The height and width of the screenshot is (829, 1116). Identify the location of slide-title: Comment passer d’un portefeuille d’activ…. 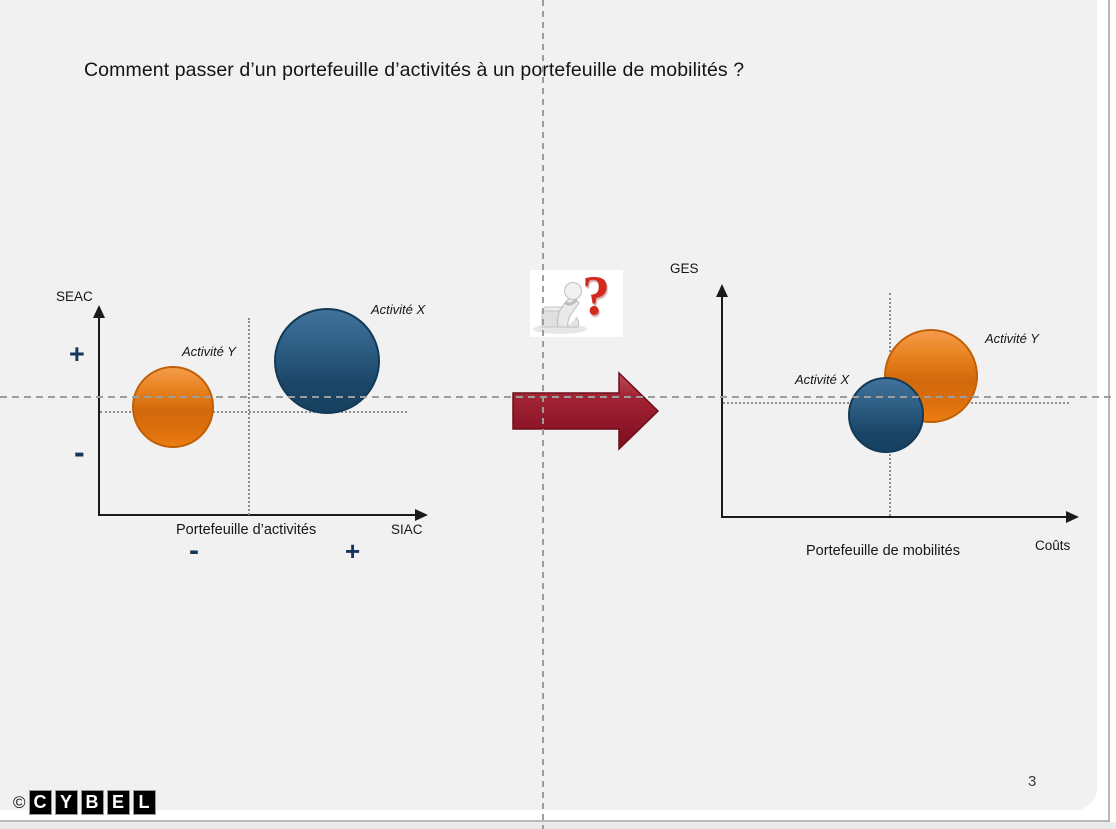
(414, 70).